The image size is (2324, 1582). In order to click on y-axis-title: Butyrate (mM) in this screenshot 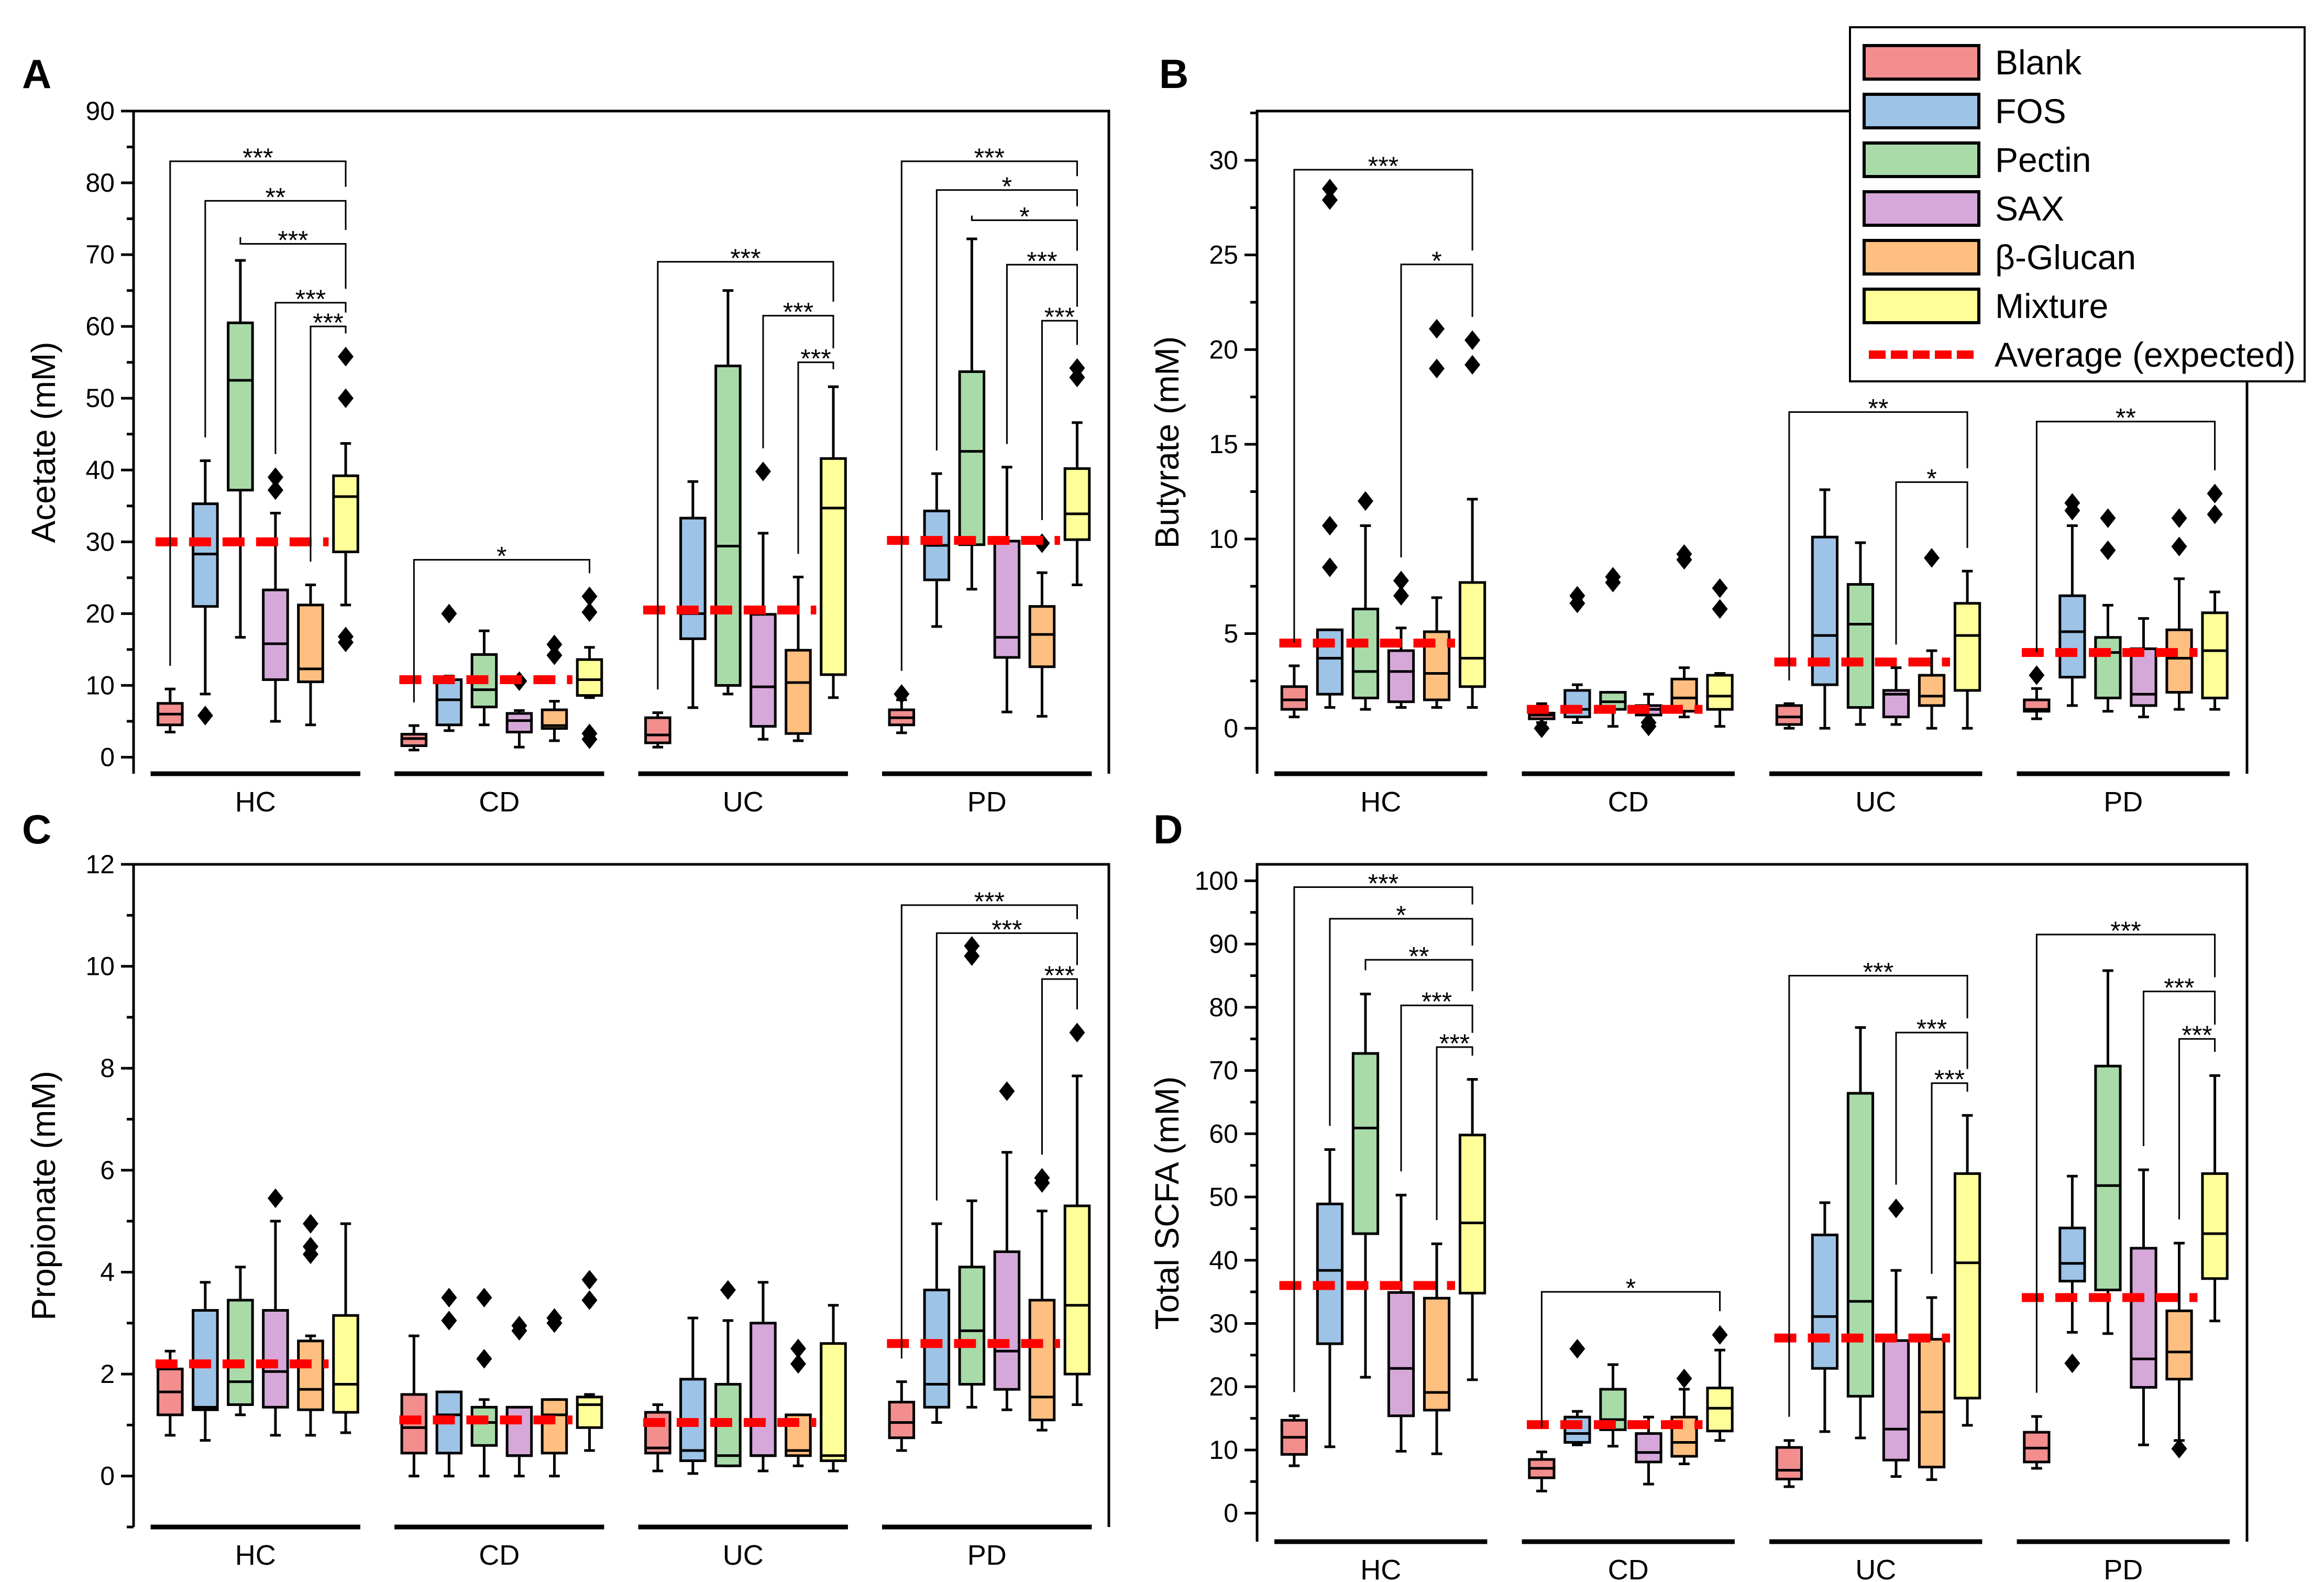, I will do `click(1167, 442)`.